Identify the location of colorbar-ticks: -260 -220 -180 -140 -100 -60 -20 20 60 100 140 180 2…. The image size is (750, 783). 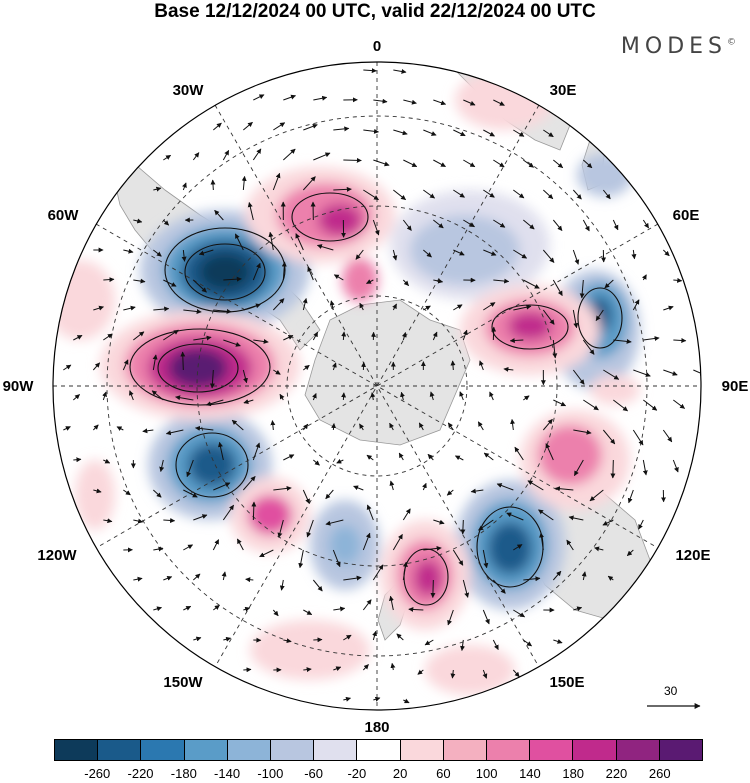
(375, 774).